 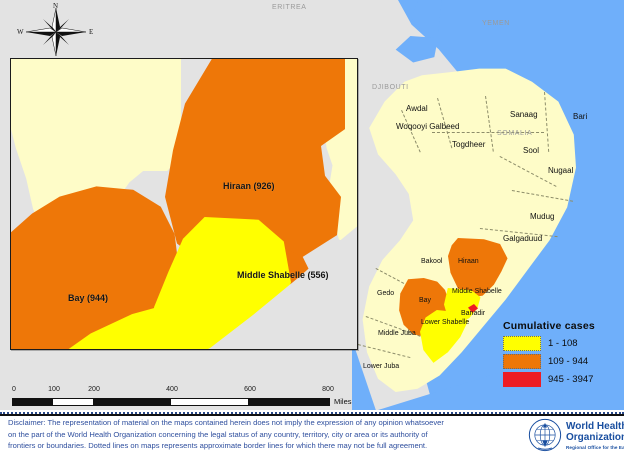 What do you see at coordinates (580, 116) in the screenshot?
I see `region-label-bari: Bari` at bounding box center [580, 116].